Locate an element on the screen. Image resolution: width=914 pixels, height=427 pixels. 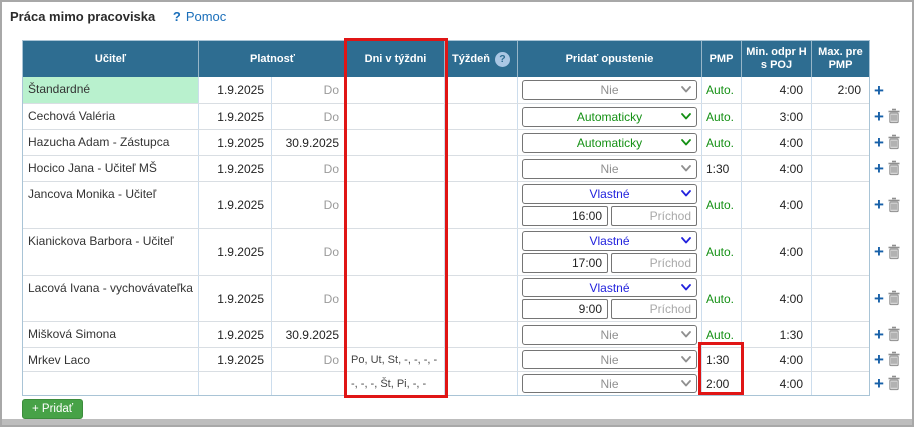
title-bar: Práca mimo pracoviska ? Pomoc is located at coordinates (118, 16).